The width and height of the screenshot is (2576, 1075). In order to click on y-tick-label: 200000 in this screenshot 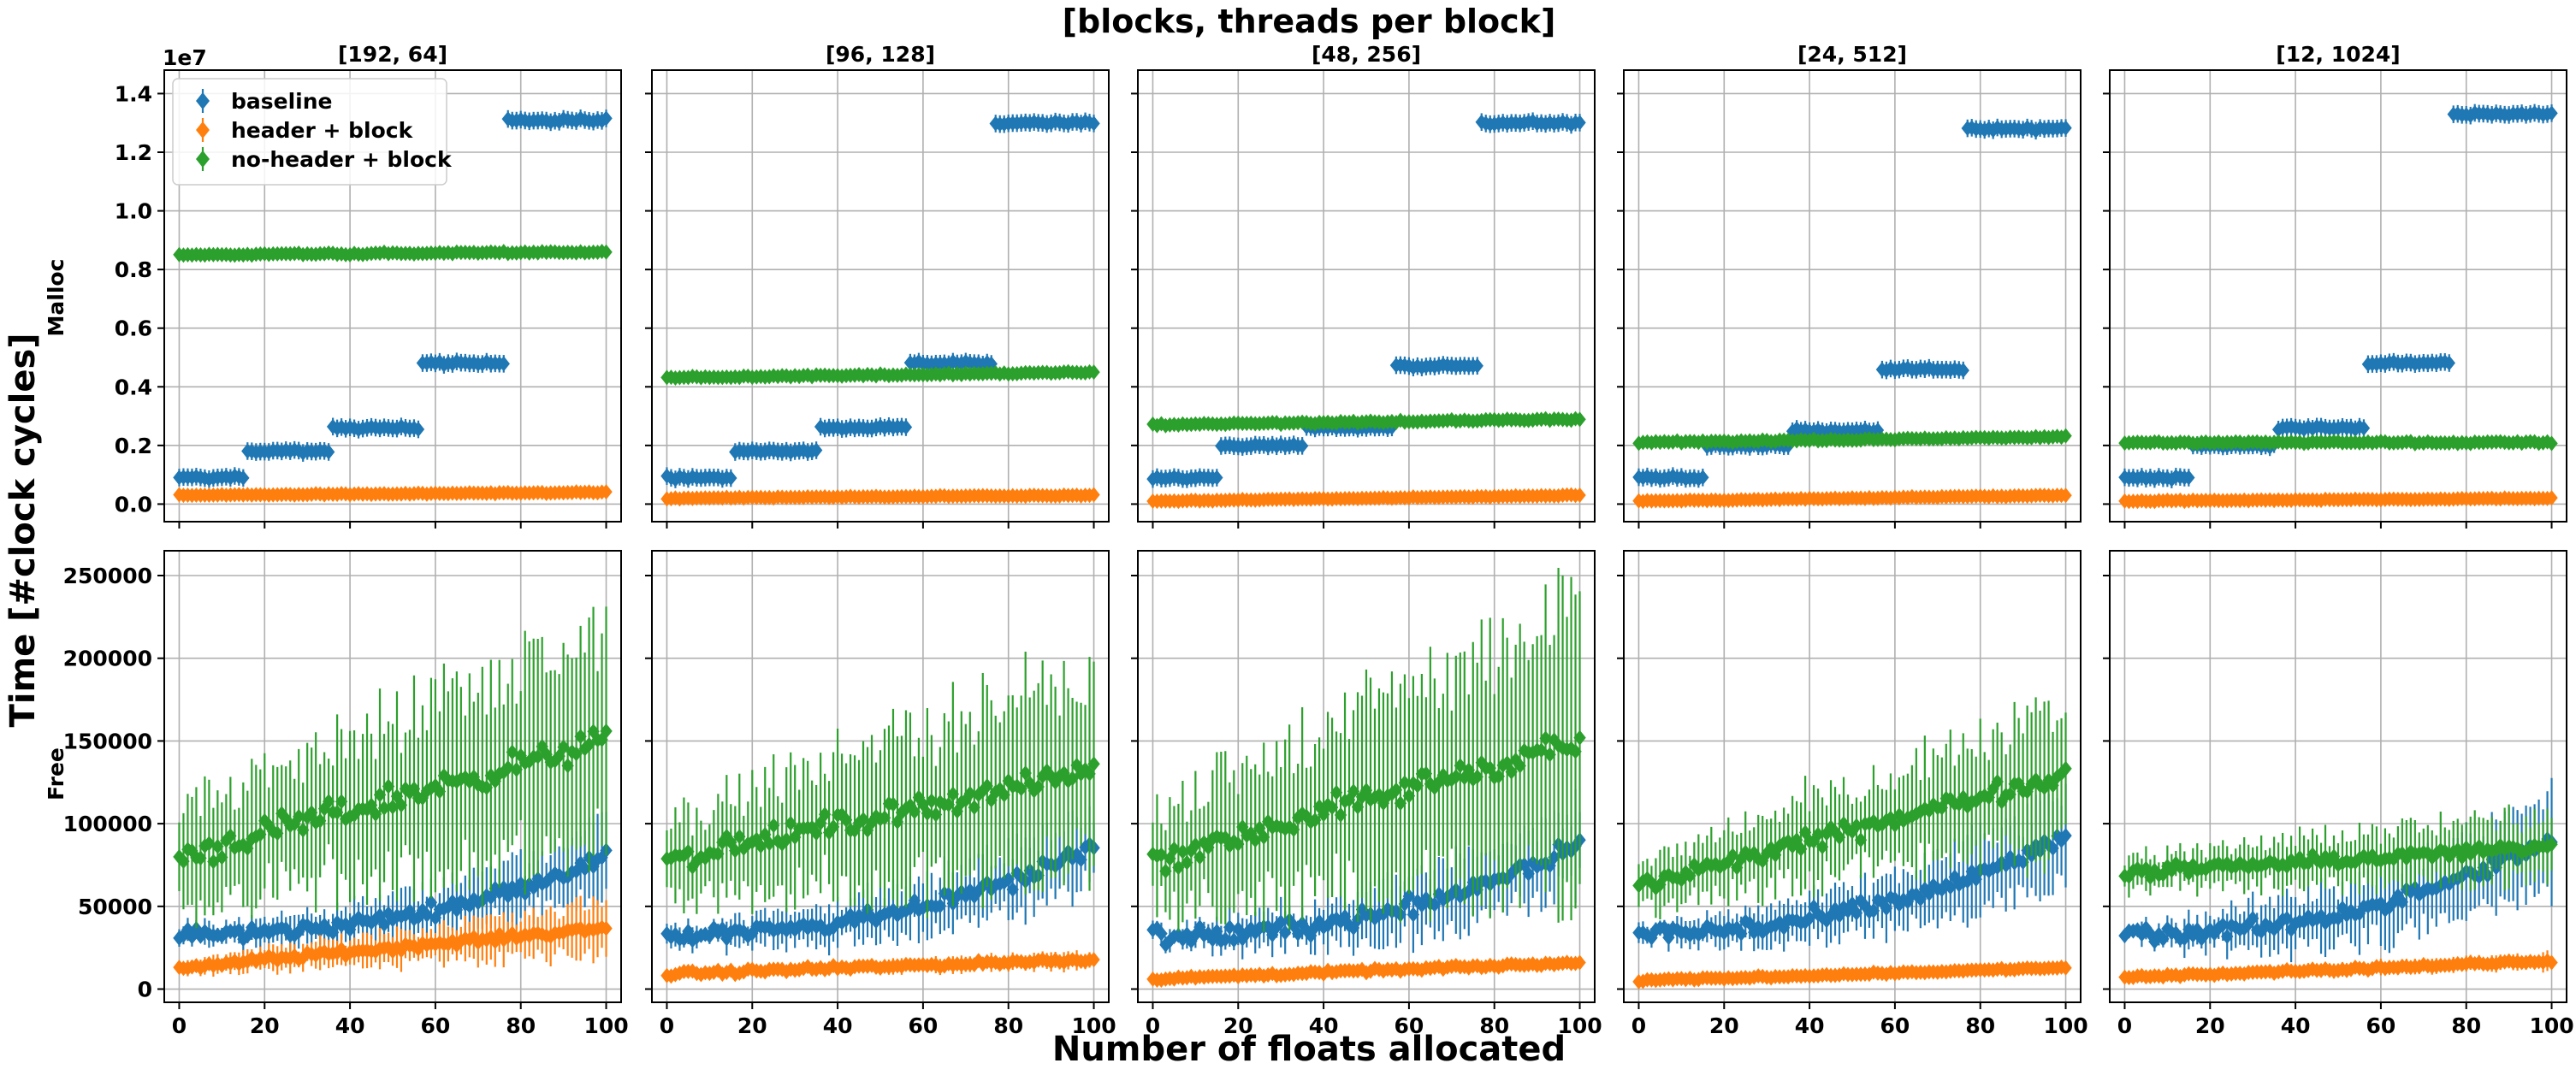, I will do `click(107, 659)`.